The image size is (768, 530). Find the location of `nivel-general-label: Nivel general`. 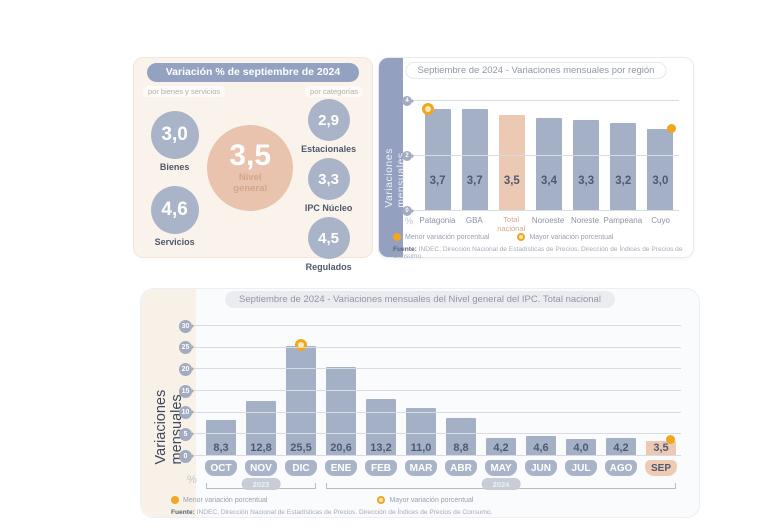

nivel-general-label: Nivel general is located at coordinates (250, 183).